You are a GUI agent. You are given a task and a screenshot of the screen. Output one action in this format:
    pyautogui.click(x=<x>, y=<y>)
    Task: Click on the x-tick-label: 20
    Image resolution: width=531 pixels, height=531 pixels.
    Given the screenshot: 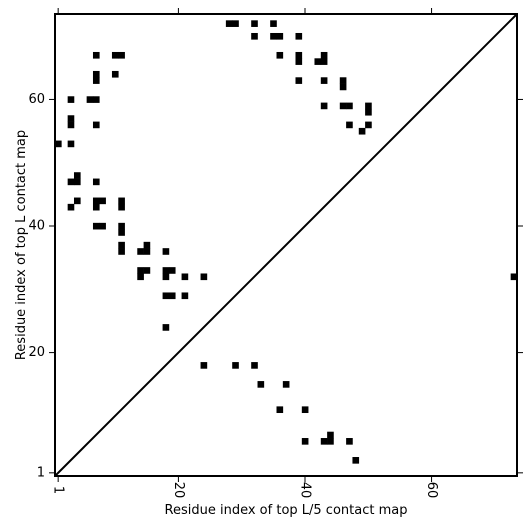 What is the action you would take?
    pyautogui.click(x=178, y=490)
    